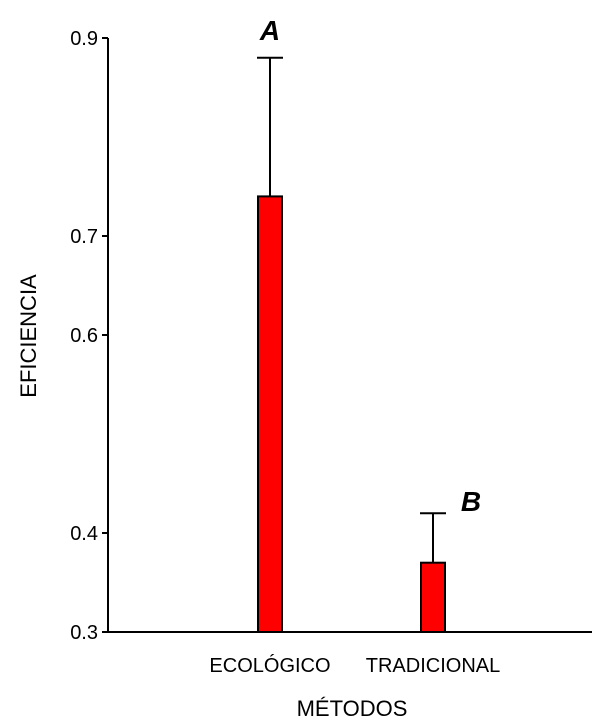 This screenshot has width=592, height=724. I want to click on y-axis-ticks: 0.3 0.4 0.6 0.7 0.9, so click(89, 336).